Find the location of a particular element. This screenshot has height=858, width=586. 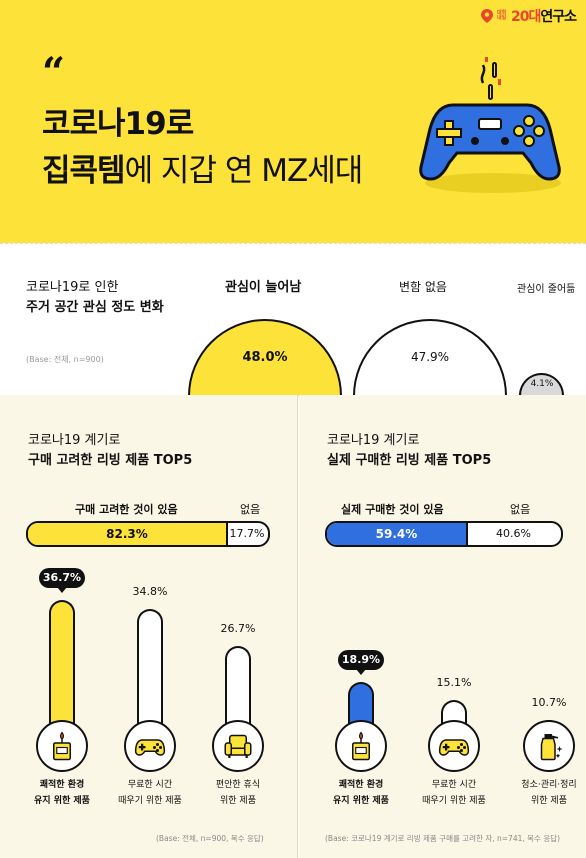

interest-value-label: 47.9% is located at coordinates (430, 356).